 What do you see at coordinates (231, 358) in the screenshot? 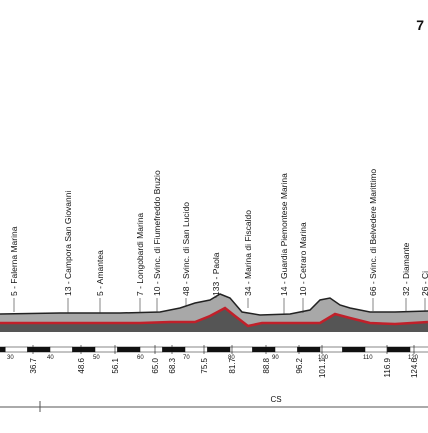
I see `km-tick-label: 80` at bounding box center [231, 358].